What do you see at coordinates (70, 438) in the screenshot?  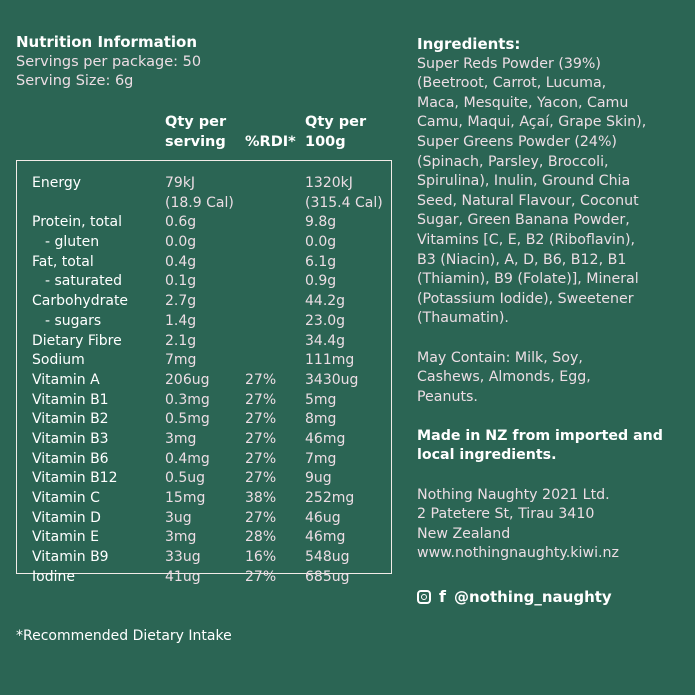 I see `nutrient-name: Vitamin B3` at bounding box center [70, 438].